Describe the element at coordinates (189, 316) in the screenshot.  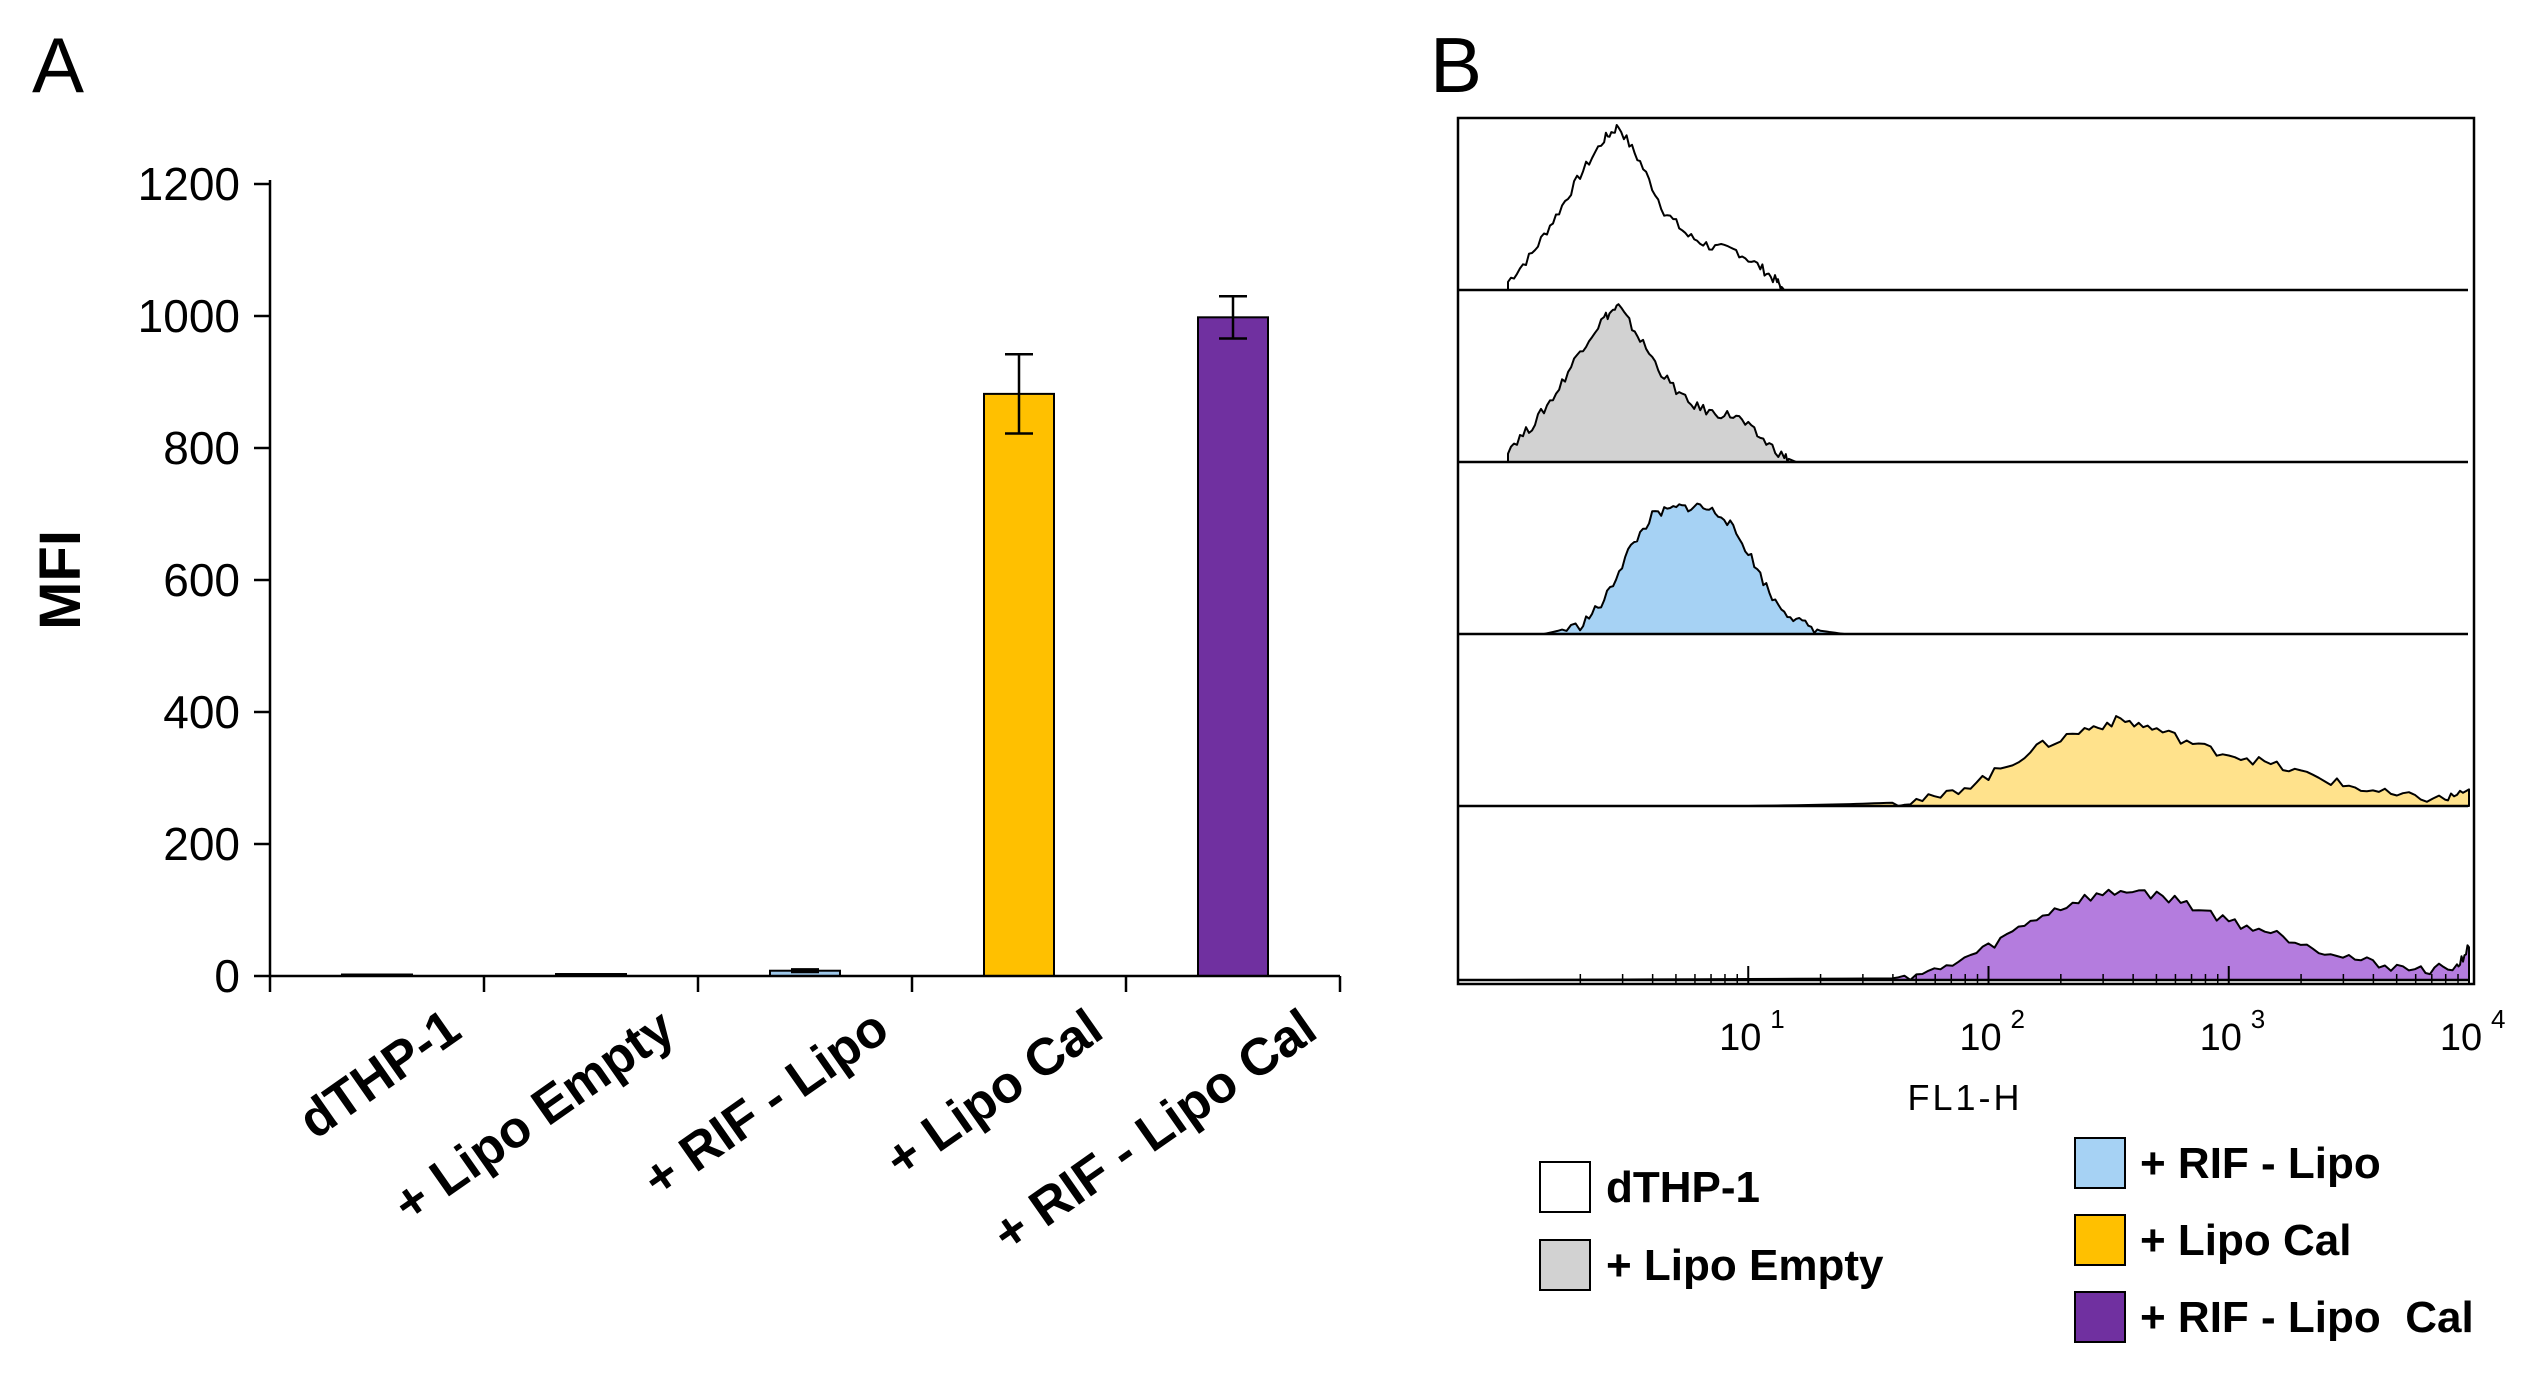
I see `y-tick-label: 1000` at that location.